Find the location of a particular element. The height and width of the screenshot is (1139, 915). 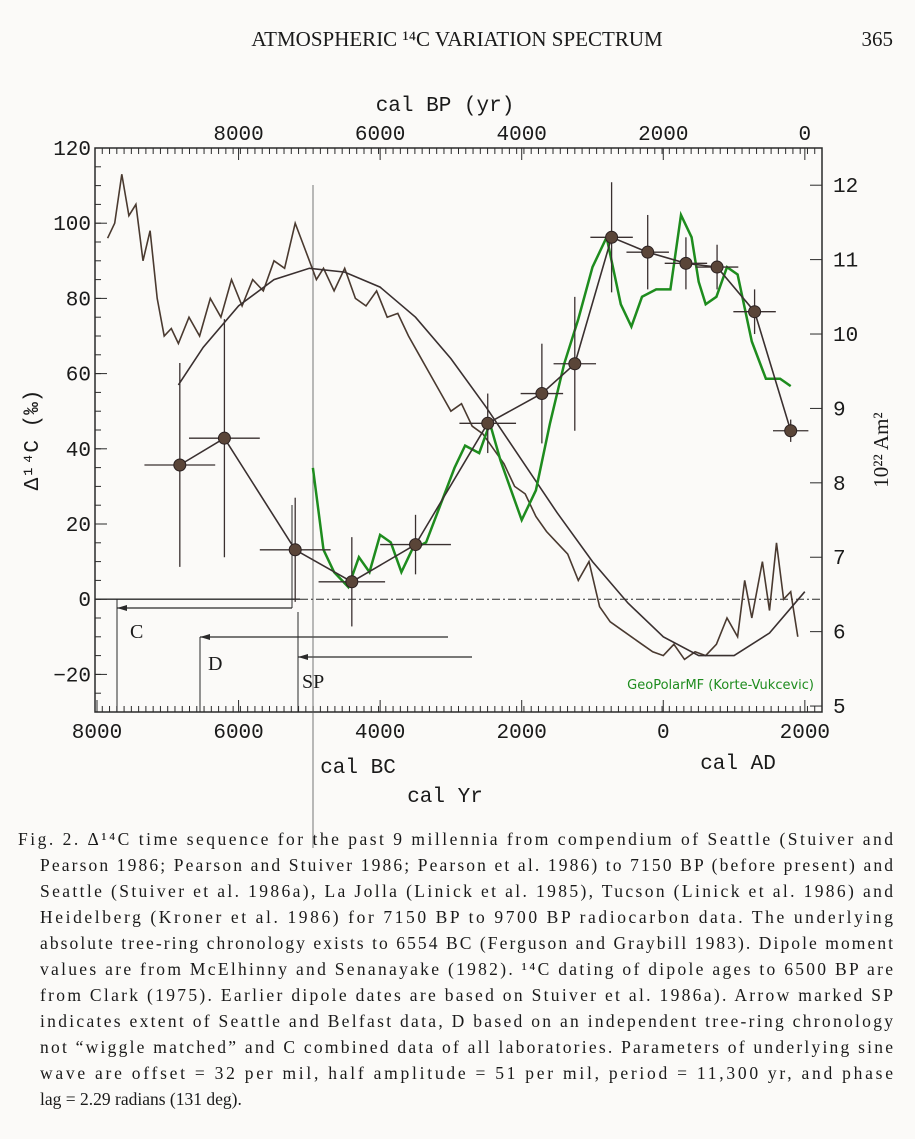

x-axis-label: cal Yr is located at coordinates (445, 797).